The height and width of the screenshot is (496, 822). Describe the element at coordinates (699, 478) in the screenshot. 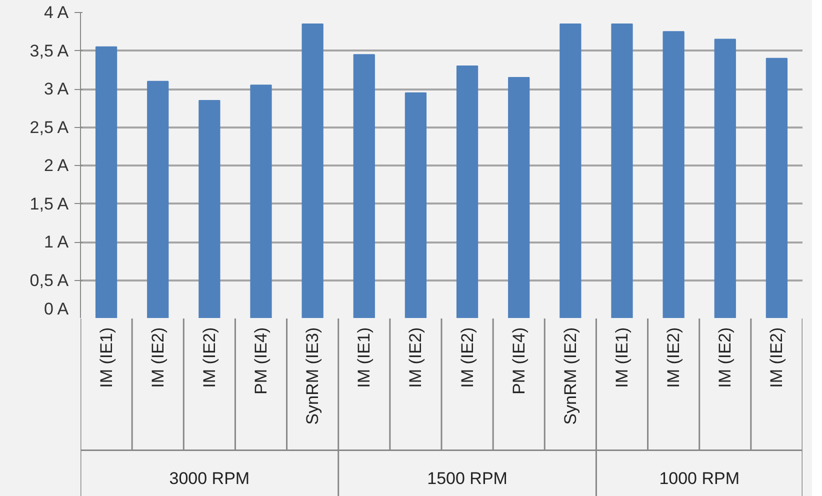

I see `text: 1000 RPM` at that location.